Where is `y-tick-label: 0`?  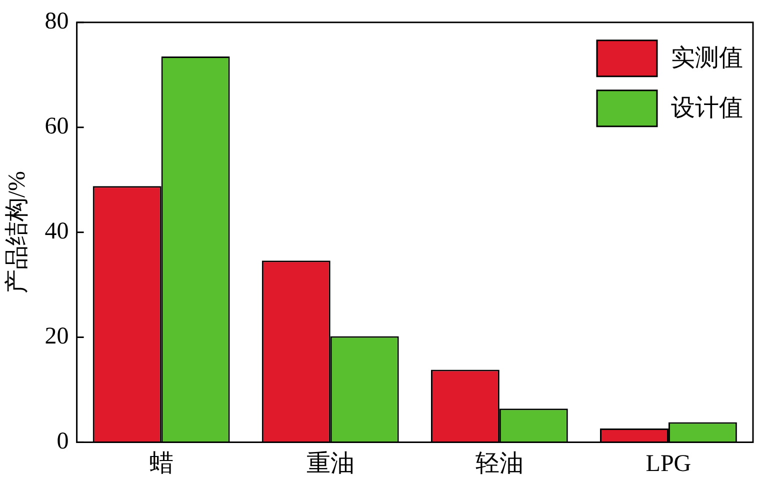 y-tick-label: 0 is located at coordinates (62, 441).